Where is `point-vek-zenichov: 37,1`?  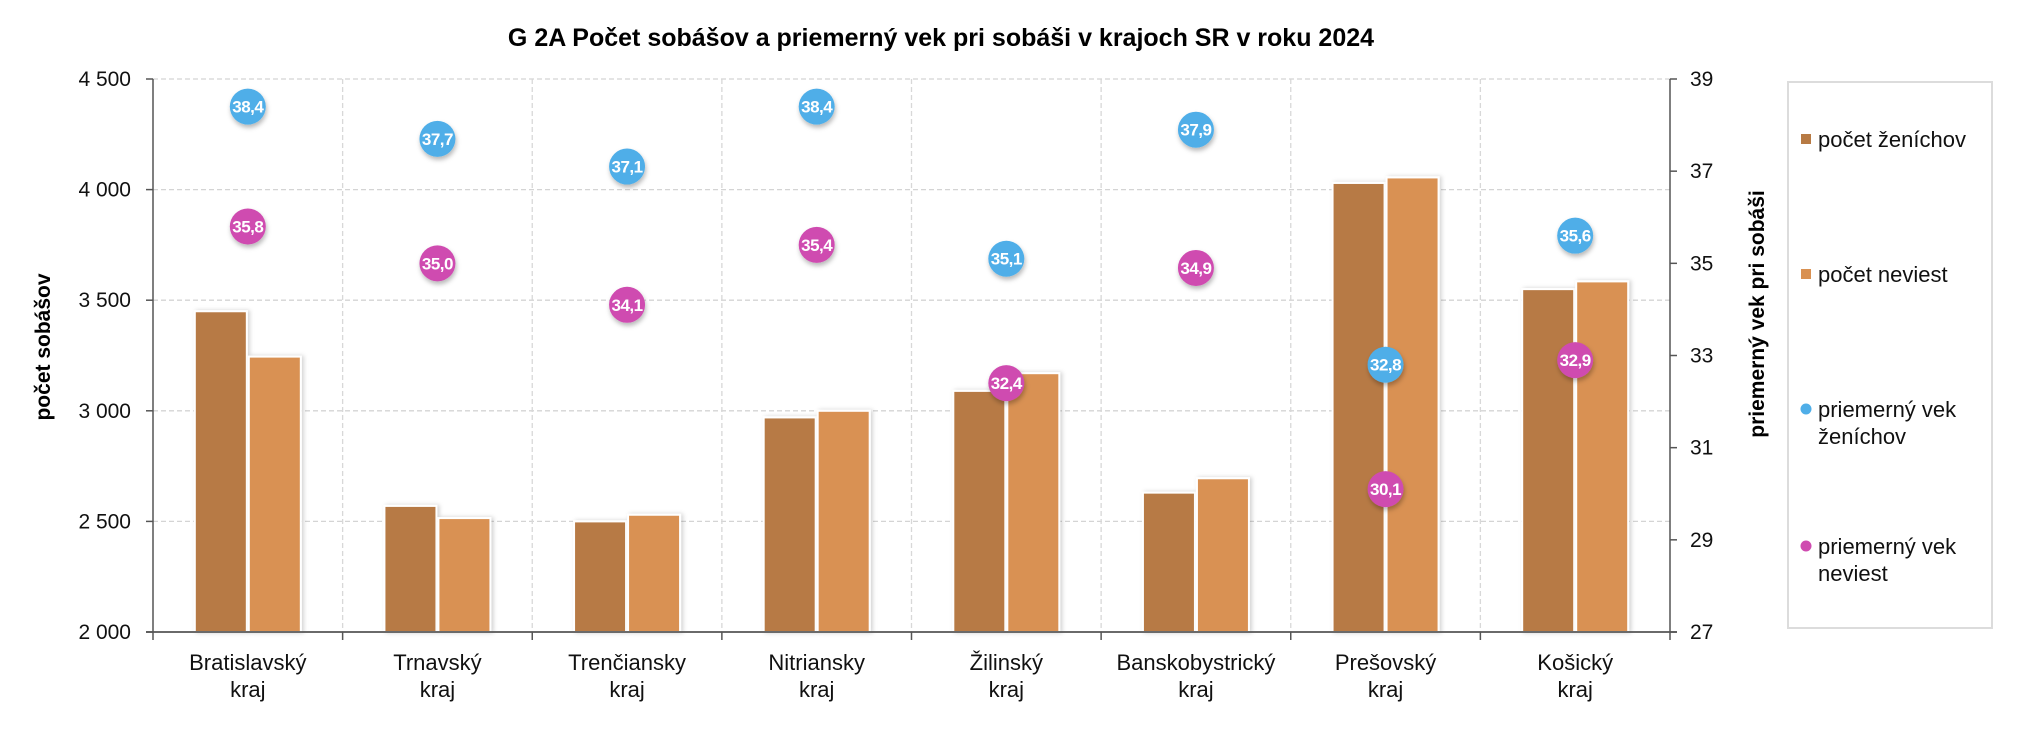 point-vek-zenichov: 37,1 is located at coordinates (627, 166).